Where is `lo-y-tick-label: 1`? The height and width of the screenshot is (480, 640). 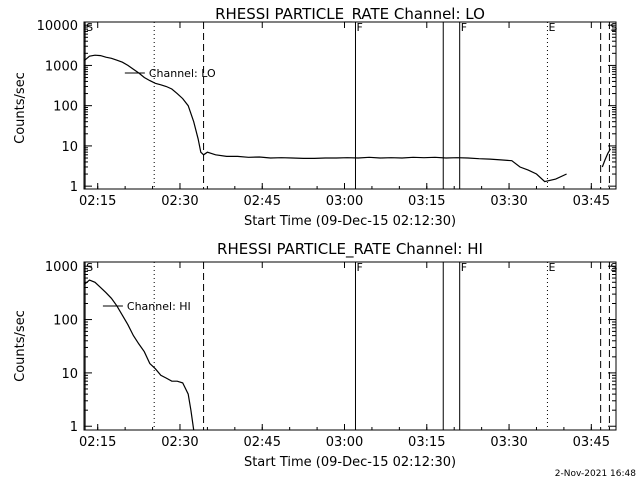
lo-y-tick-label: 1 is located at coordinates (74, 187).